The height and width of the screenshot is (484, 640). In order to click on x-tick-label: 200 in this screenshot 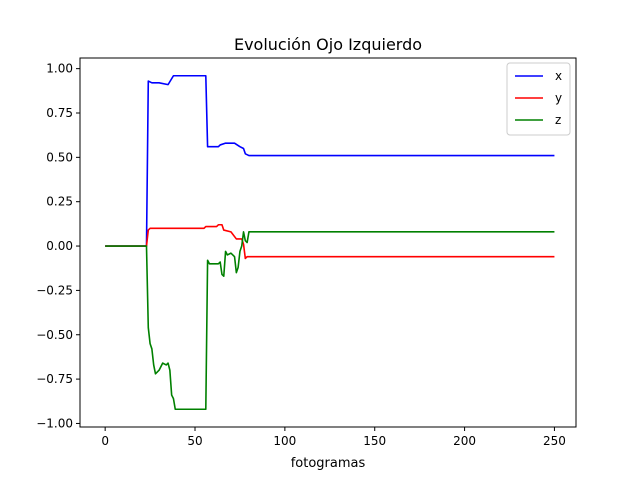, I will do `click(464, 441)`.